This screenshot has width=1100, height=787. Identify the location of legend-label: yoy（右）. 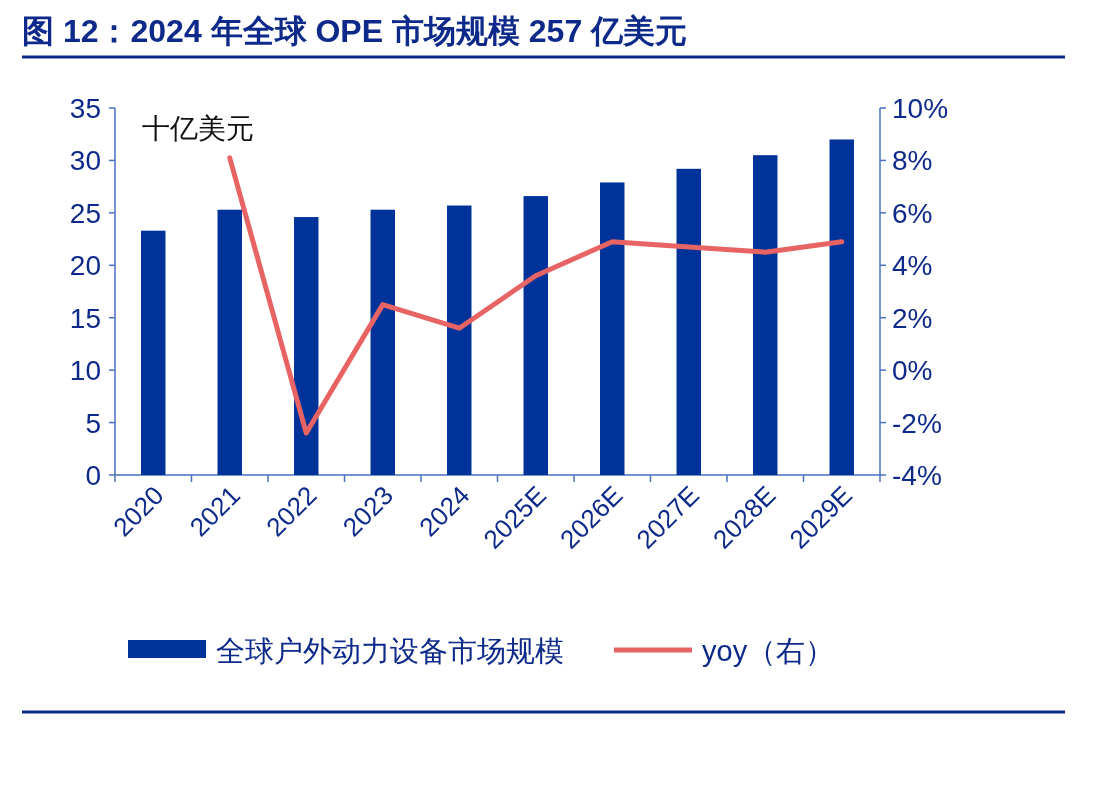
(768, 651).